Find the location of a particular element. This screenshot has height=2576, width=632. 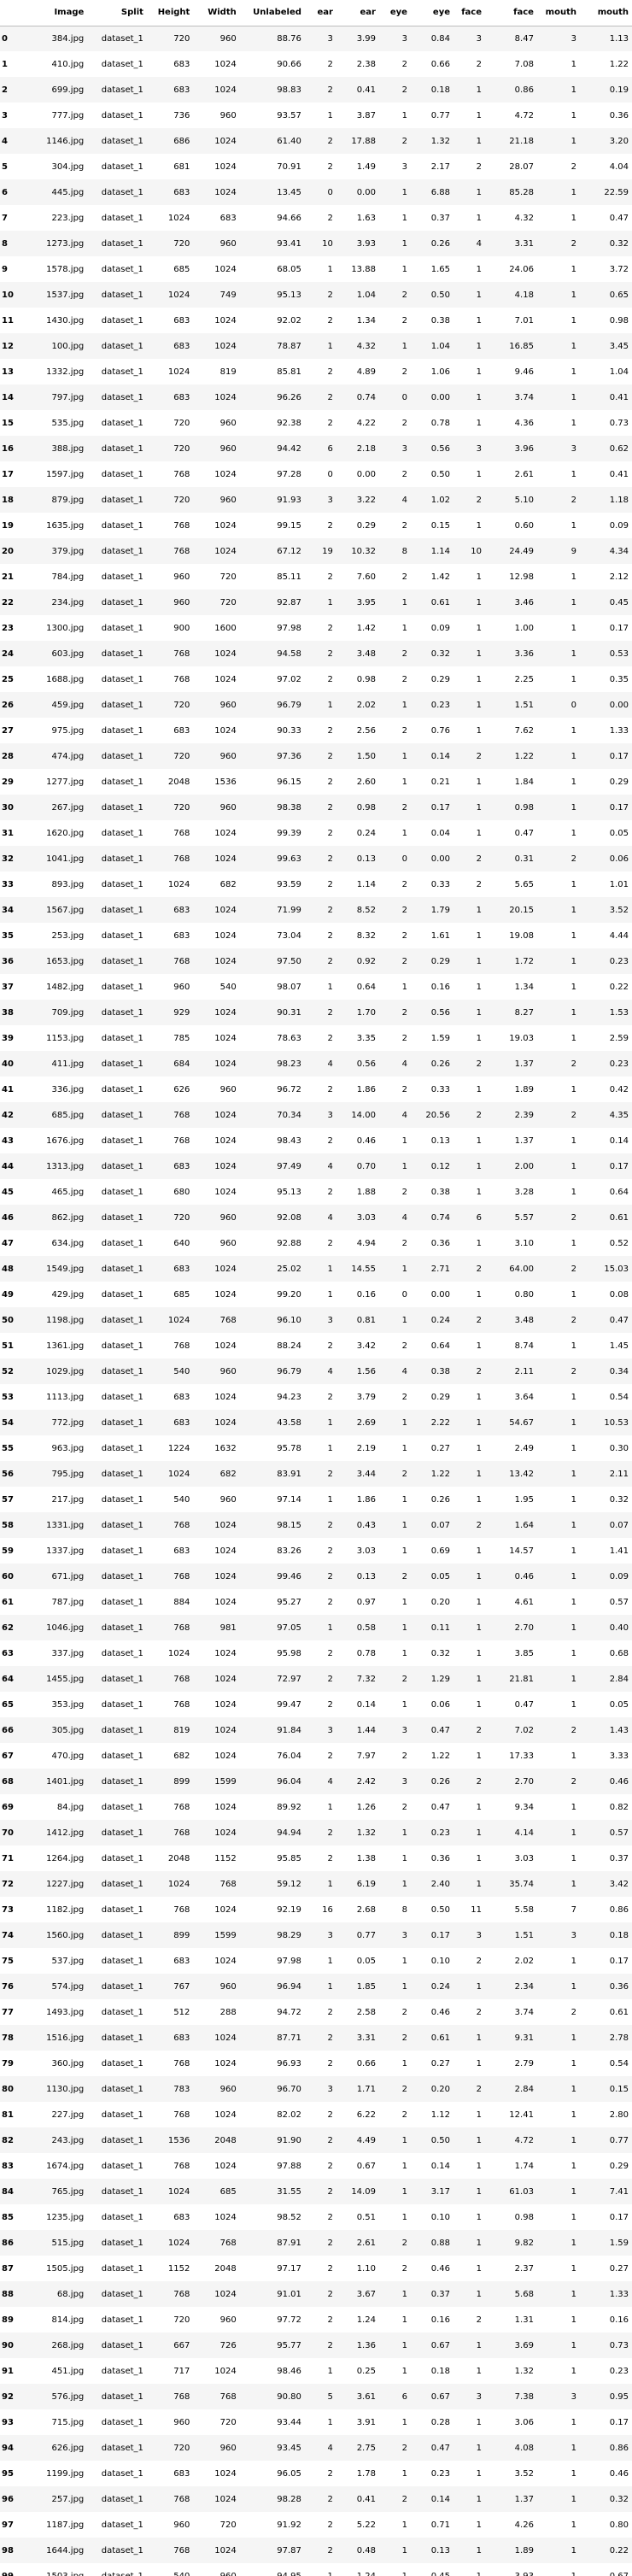

table-cell: 388.jpg is located at coordinates (68, 449).